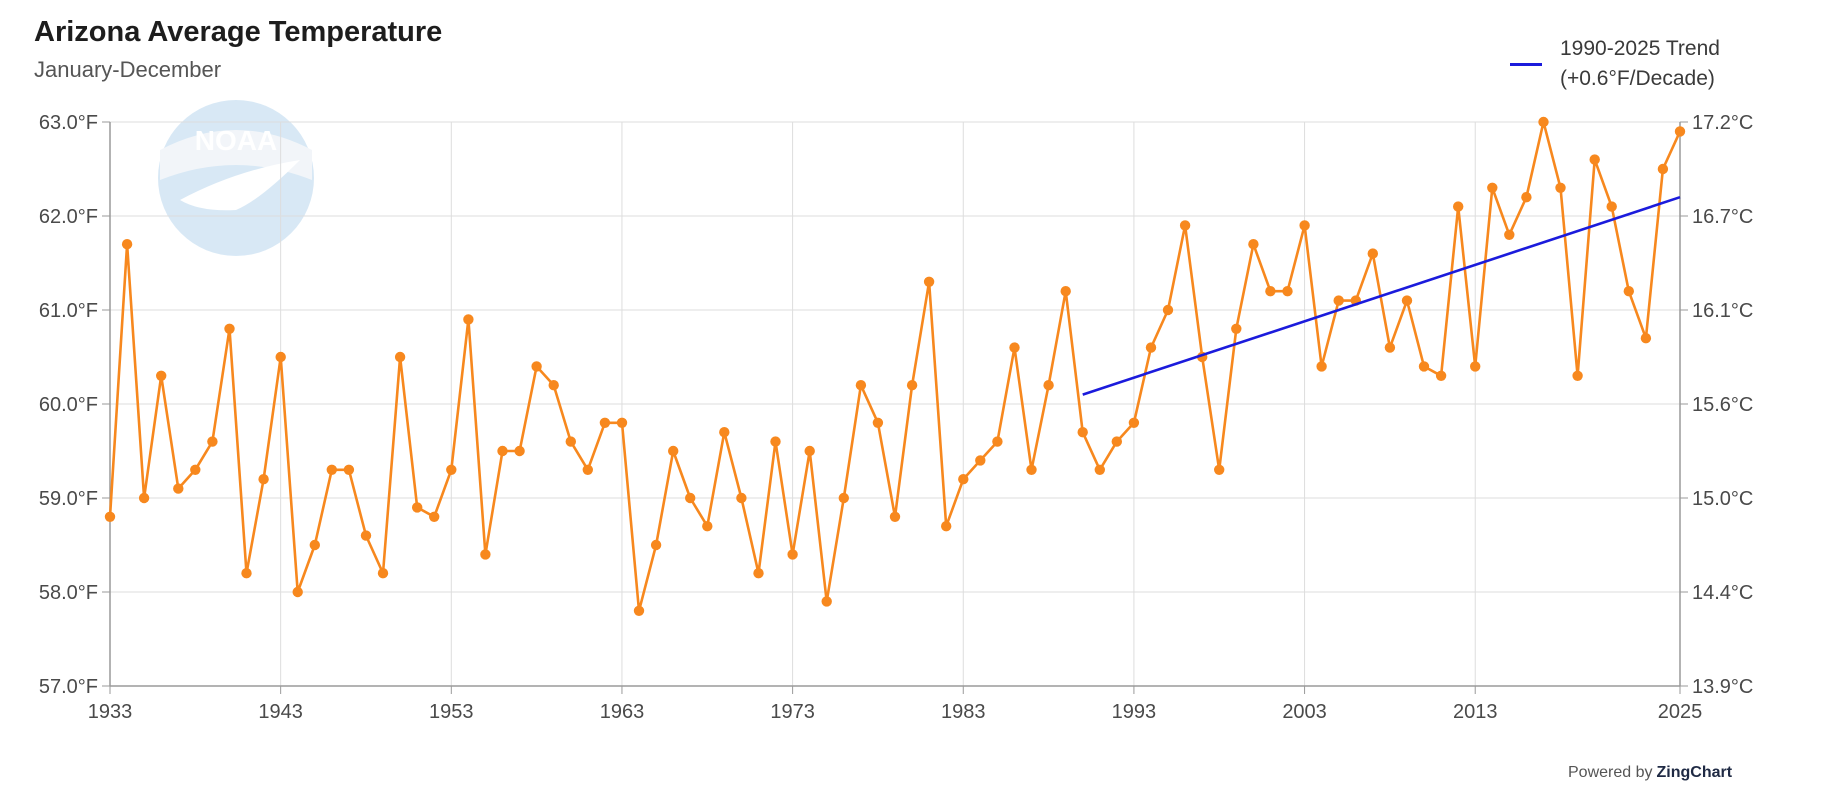 This screenshot has width=1836, height=803. What do you see at coordinates (1694, 772) in the screenshot?
I see `powered-by-brand: ZingChart` at bounding box center [1694, 772].